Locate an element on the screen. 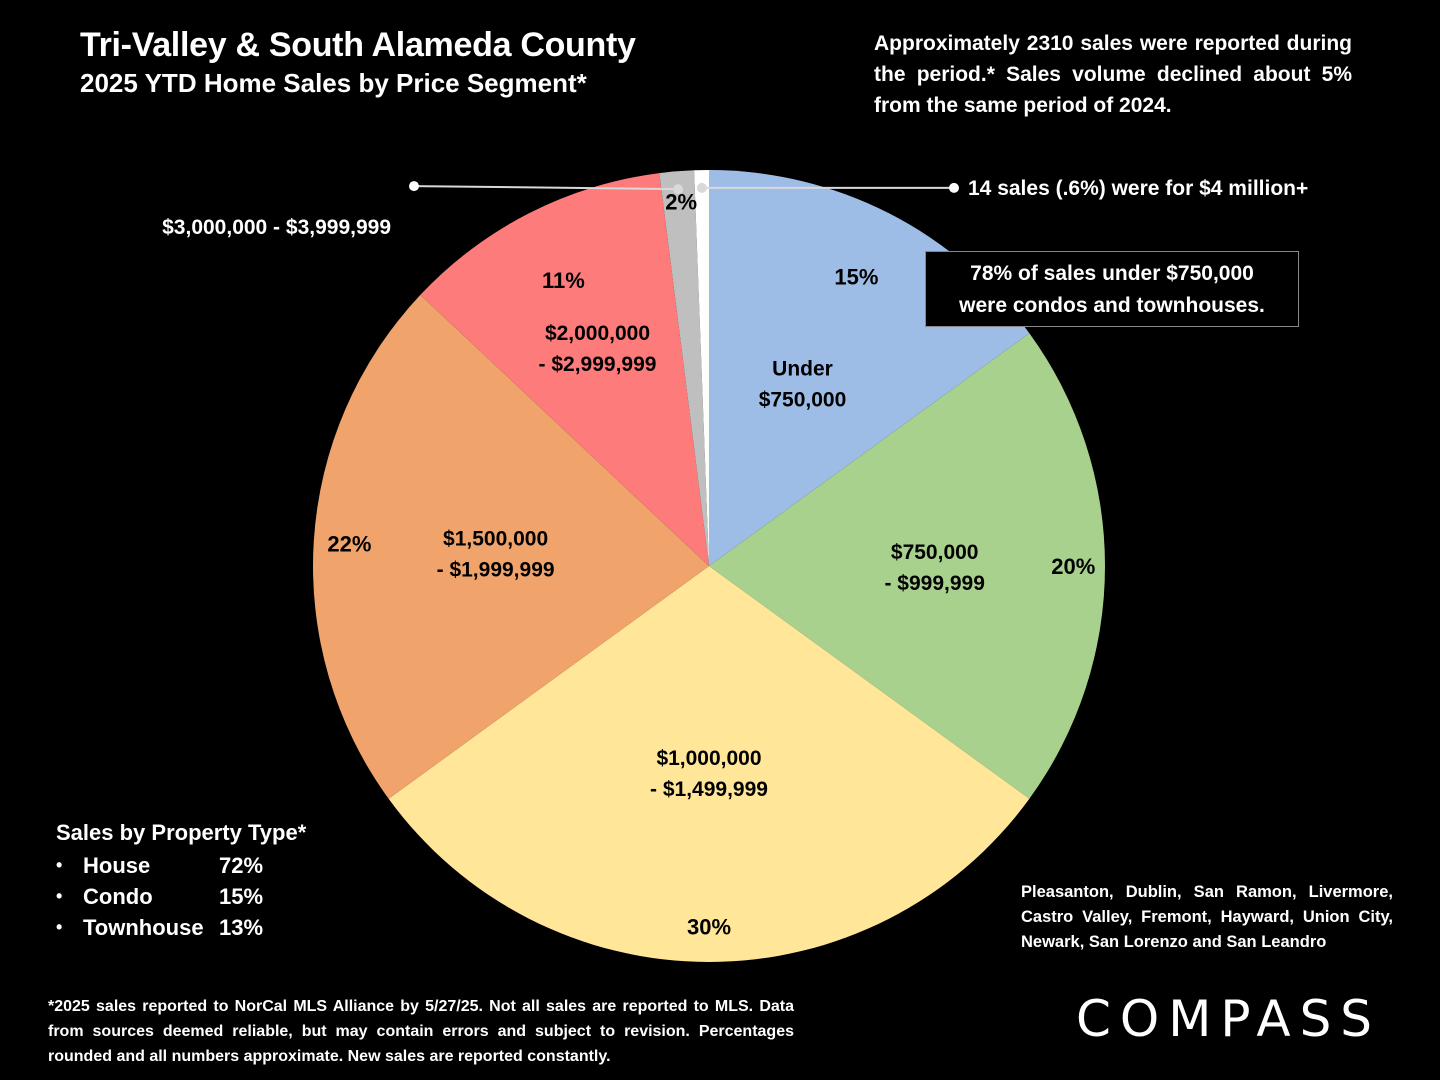 The image size is (1440, 1080). slice-category-label: $2,000,000 - $2,999,999 is located at coordinates (598, 349).